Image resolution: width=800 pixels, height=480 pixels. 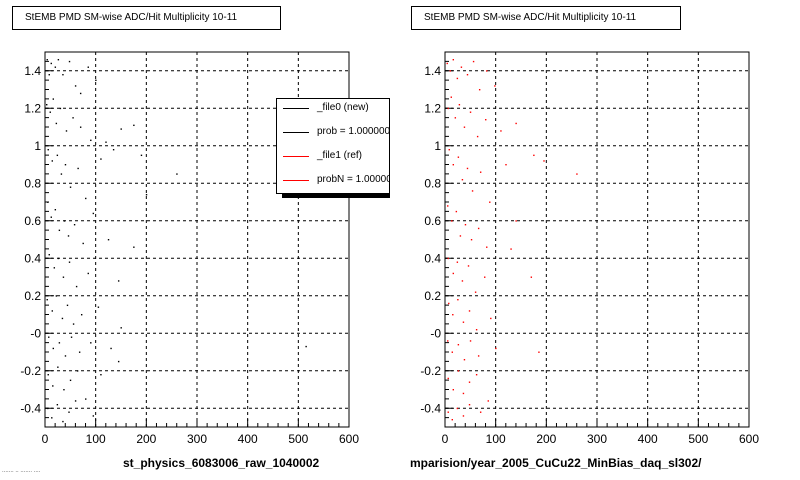 What do you see at coordinates (749, 439) in the screenshot?
I see `right-x-tick-label: 600` at bounding box center [749, 439].